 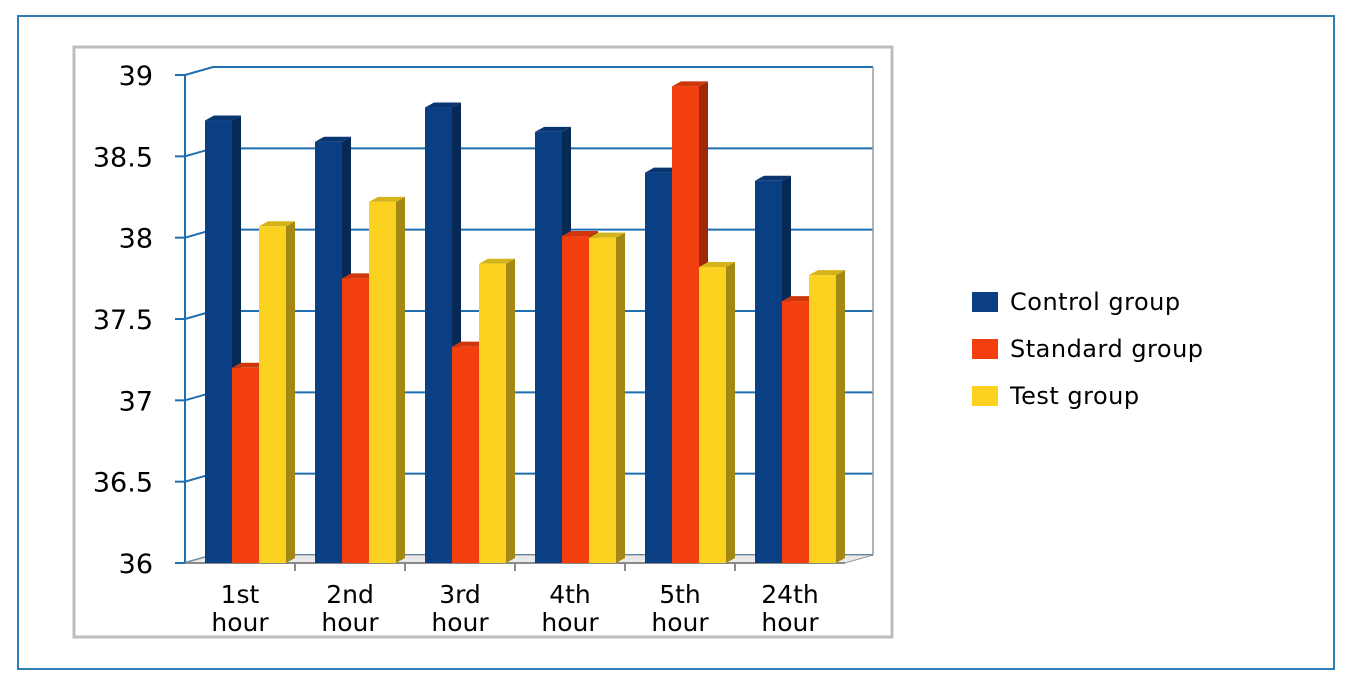 What do you see at coordinates (680, 594) in the screenshot?
I see `x-tick-label: 5th` at bounding box center [680, 594].